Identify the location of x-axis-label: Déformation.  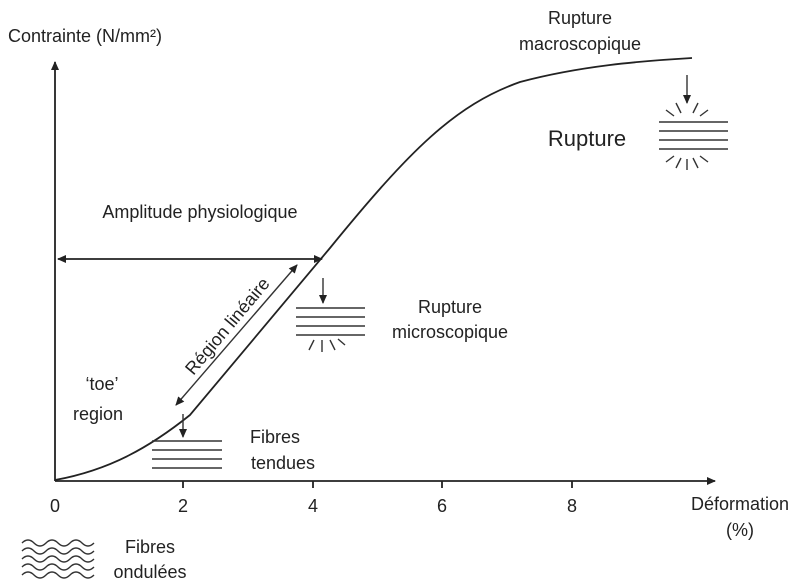
(740, 504).